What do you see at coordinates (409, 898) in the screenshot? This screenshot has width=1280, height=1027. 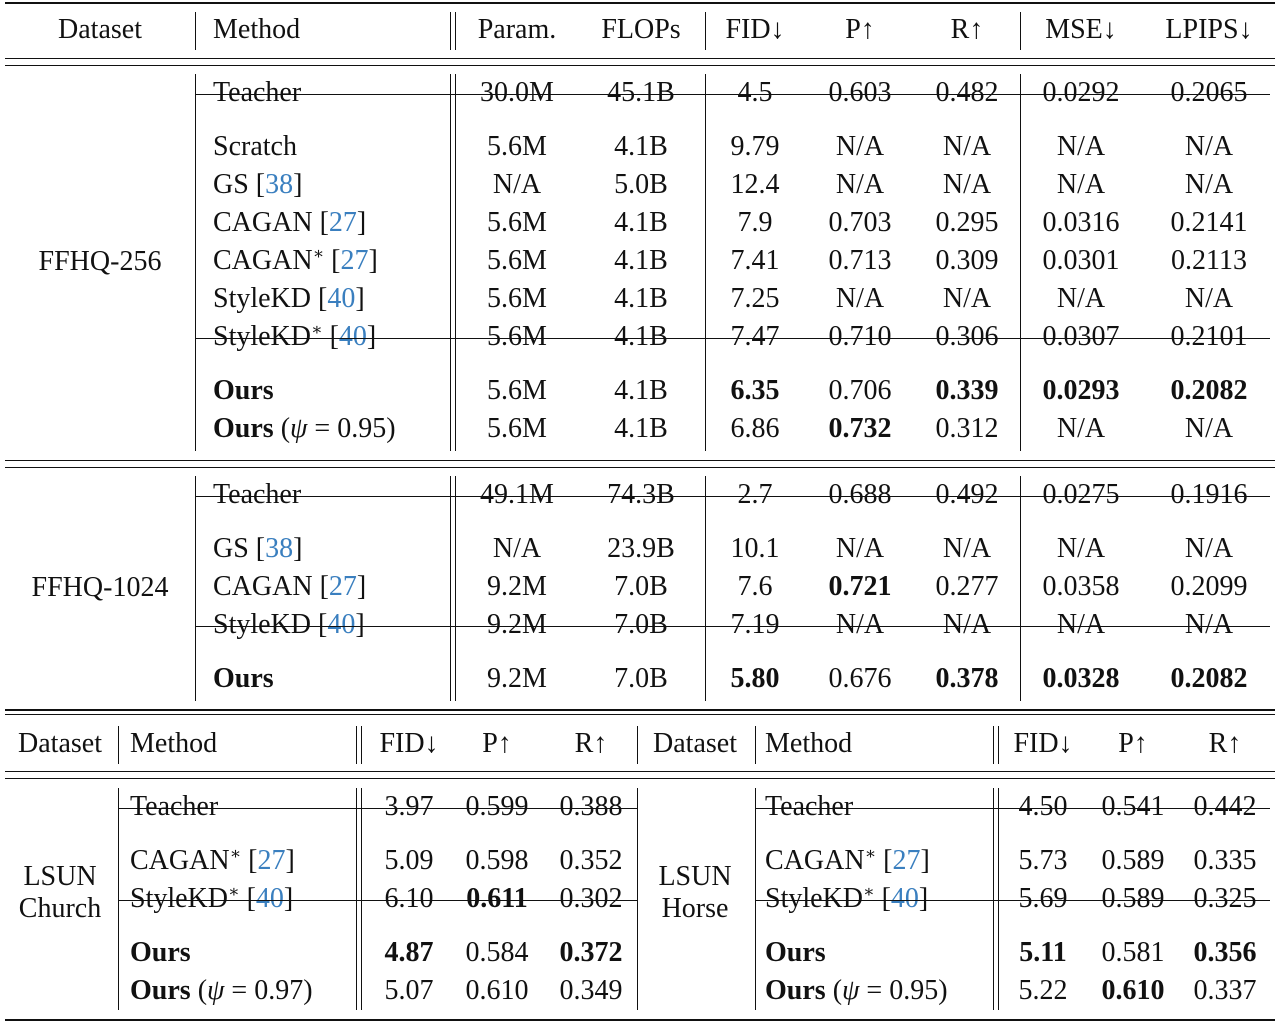 I see `value-cell: 6.10` at bounding box center [409, 898].